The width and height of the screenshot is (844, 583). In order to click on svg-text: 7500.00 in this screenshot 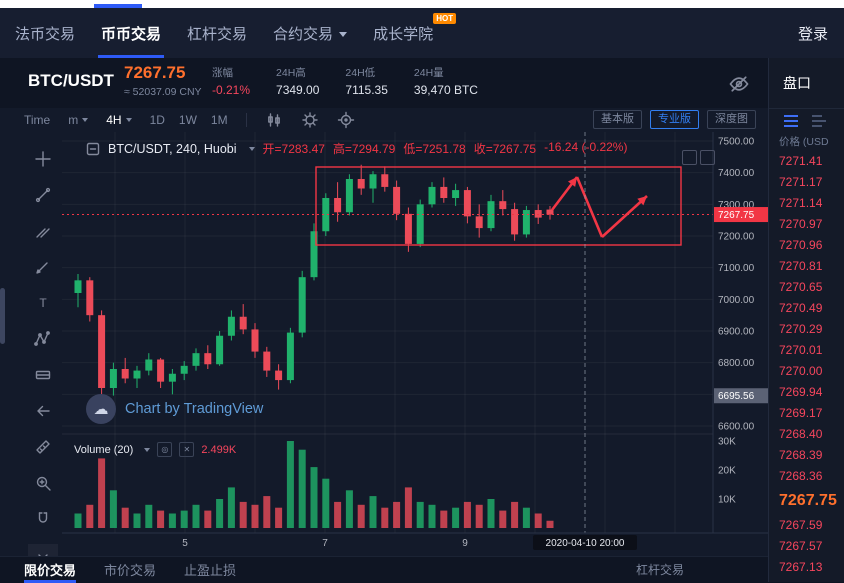, I will do `click(736, 142)`.